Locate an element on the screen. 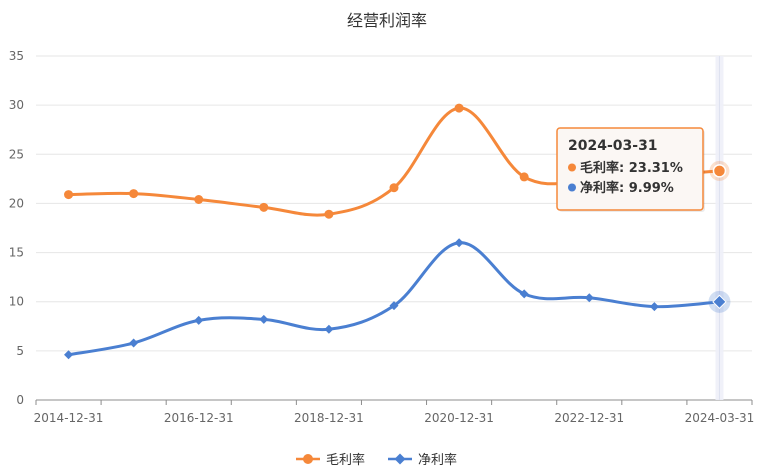 The height and width of the screenshot is (474, 774). legend-item-1: 净利率 is located at coordinates (422, 460).